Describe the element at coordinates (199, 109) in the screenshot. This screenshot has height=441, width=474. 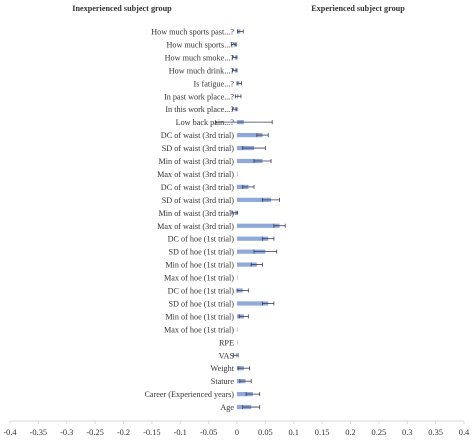
I see `category-label: In this work place...?` at that location.